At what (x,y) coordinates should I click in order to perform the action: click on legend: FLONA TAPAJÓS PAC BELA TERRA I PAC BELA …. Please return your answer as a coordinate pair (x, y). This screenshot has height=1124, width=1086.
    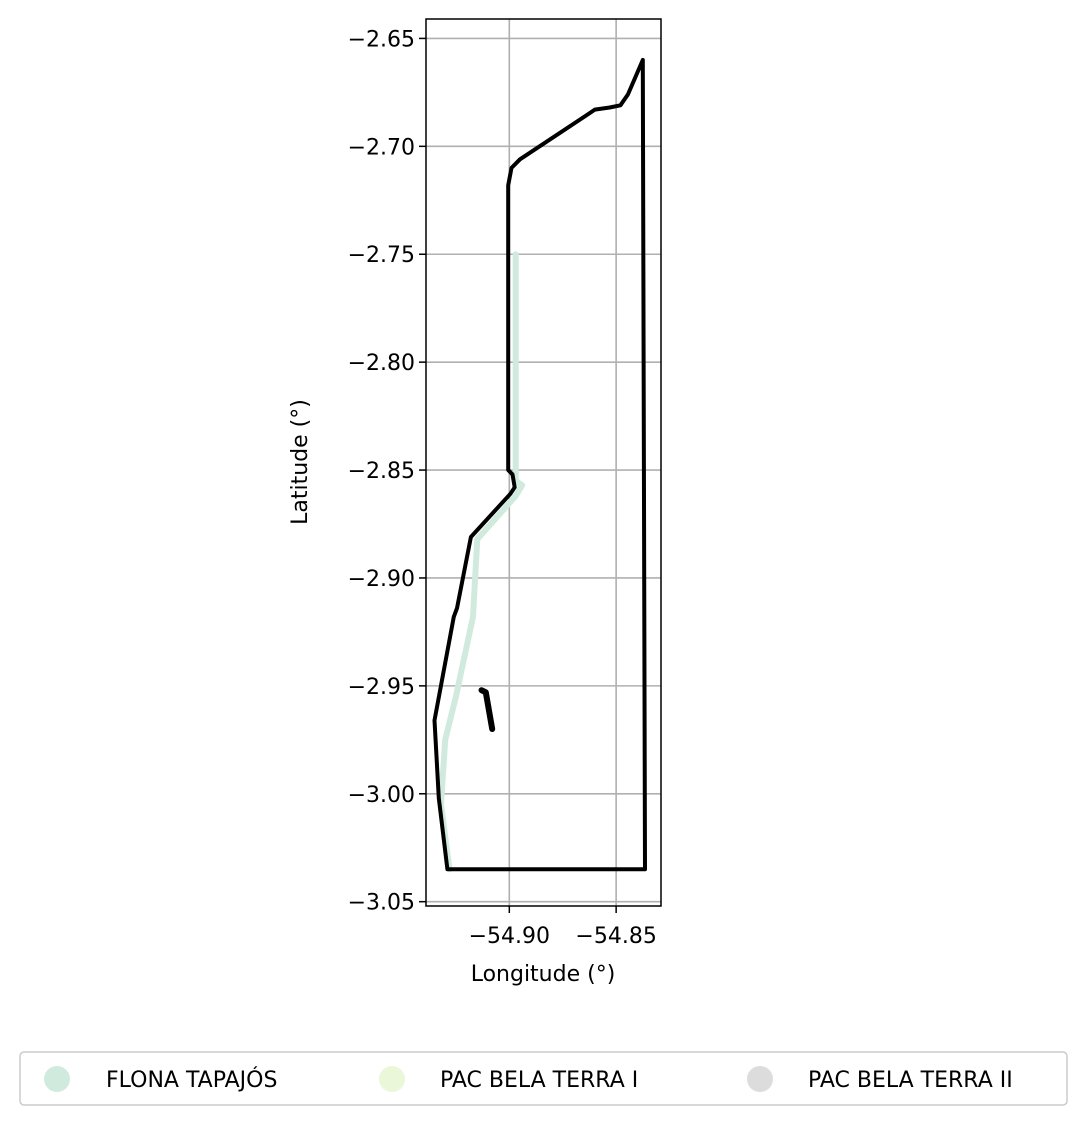
    Looking at the image, I should click on (543, 1078).